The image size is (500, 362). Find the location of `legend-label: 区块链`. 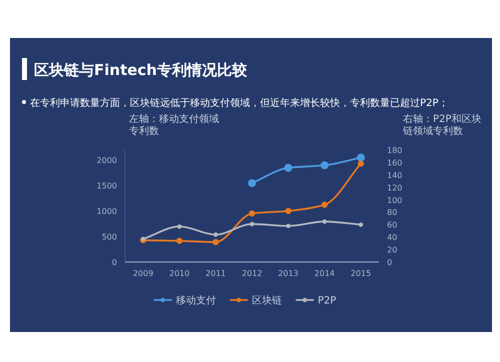

legend-label: 区块链 is located at coordinates (267, 300).